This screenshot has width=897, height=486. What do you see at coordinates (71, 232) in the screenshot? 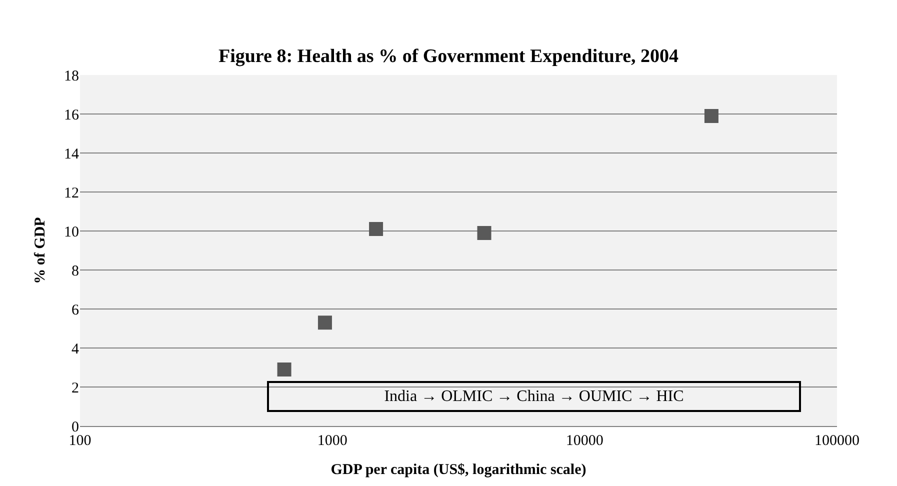
I see `y-tick-label: 10` at bounding box center [71, 232].